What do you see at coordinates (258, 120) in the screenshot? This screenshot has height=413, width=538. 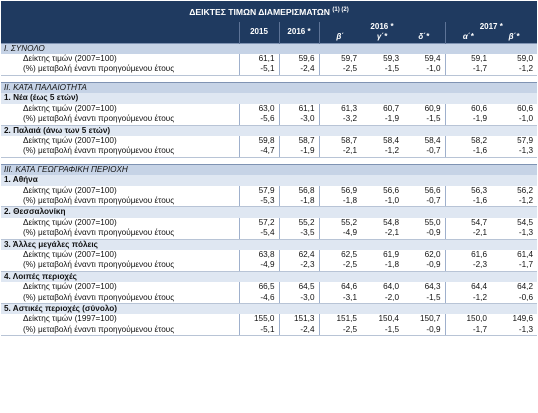 I see `cell-value: -5,6` at bounding box center [258, 120].